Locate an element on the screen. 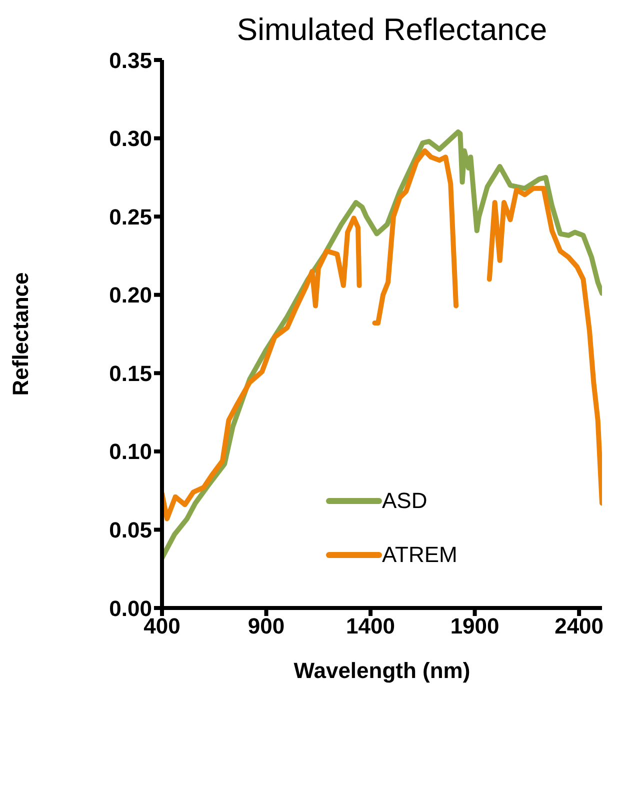 The height and width of the screenshot is (809, 635). x-tick-label: 2400 is located at coordinates (579, 626).